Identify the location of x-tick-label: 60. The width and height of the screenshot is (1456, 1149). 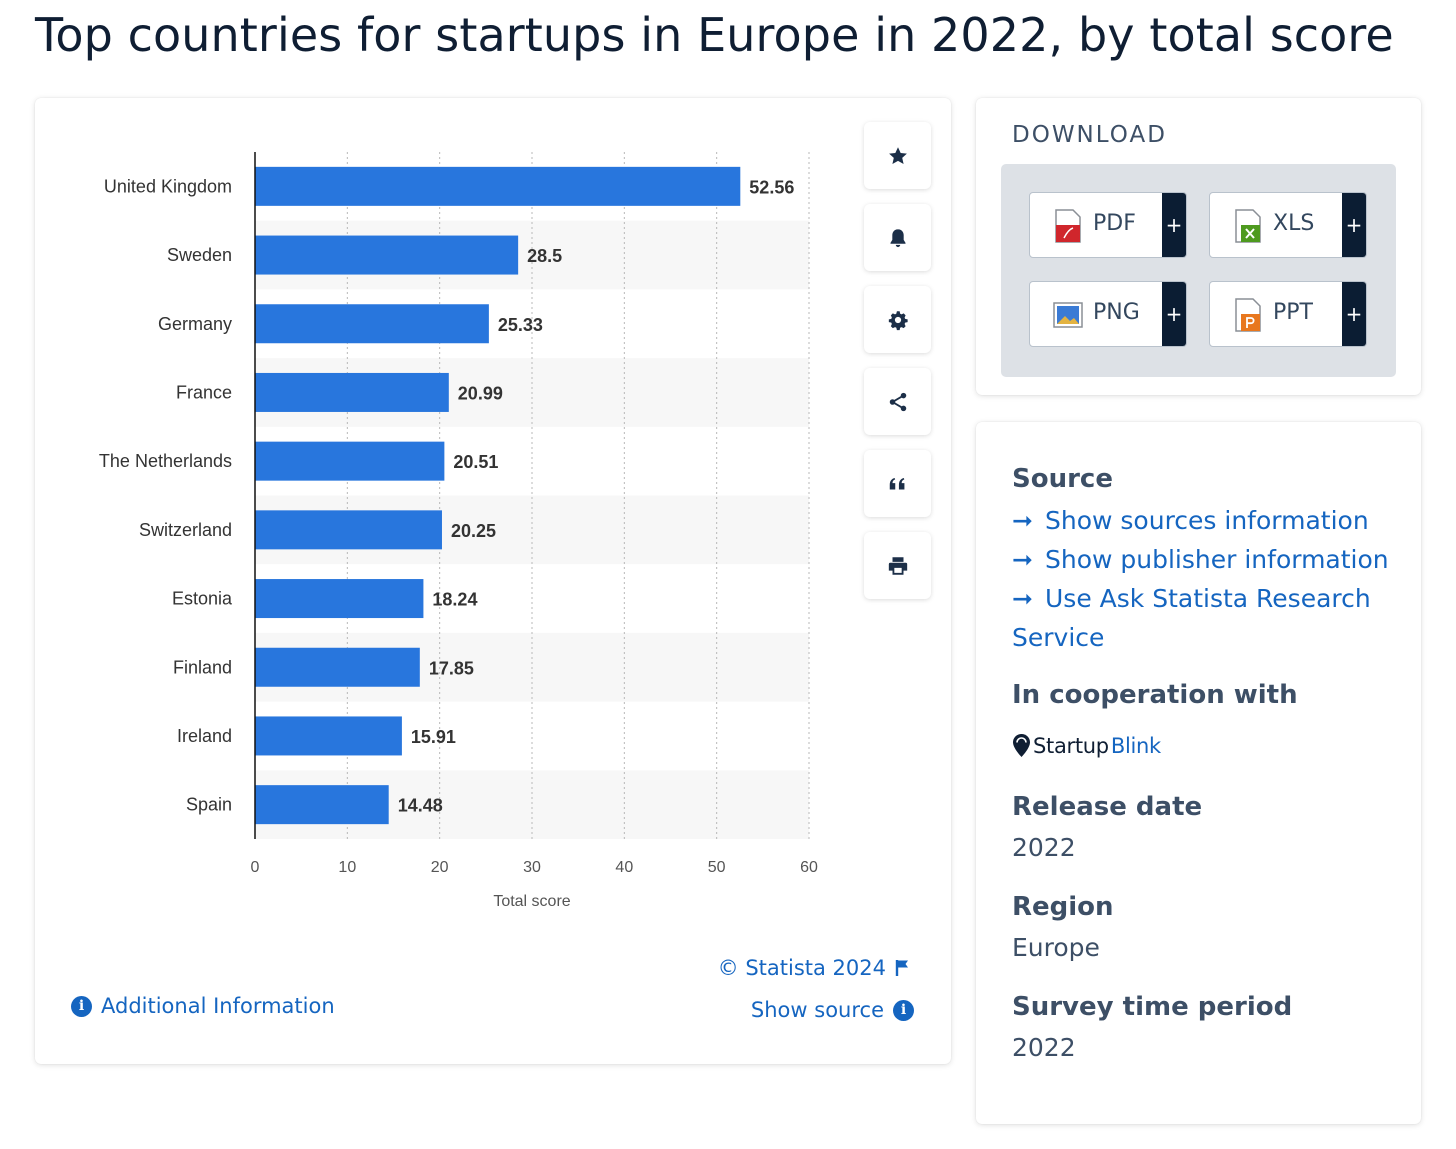
(809, 867).